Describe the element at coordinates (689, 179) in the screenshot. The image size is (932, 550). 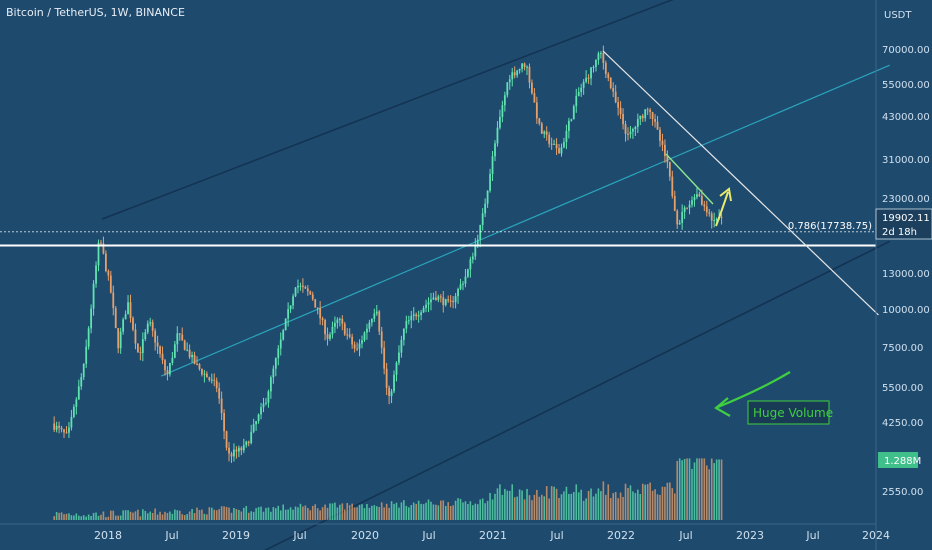
I see `wedge-trendline` at that location.